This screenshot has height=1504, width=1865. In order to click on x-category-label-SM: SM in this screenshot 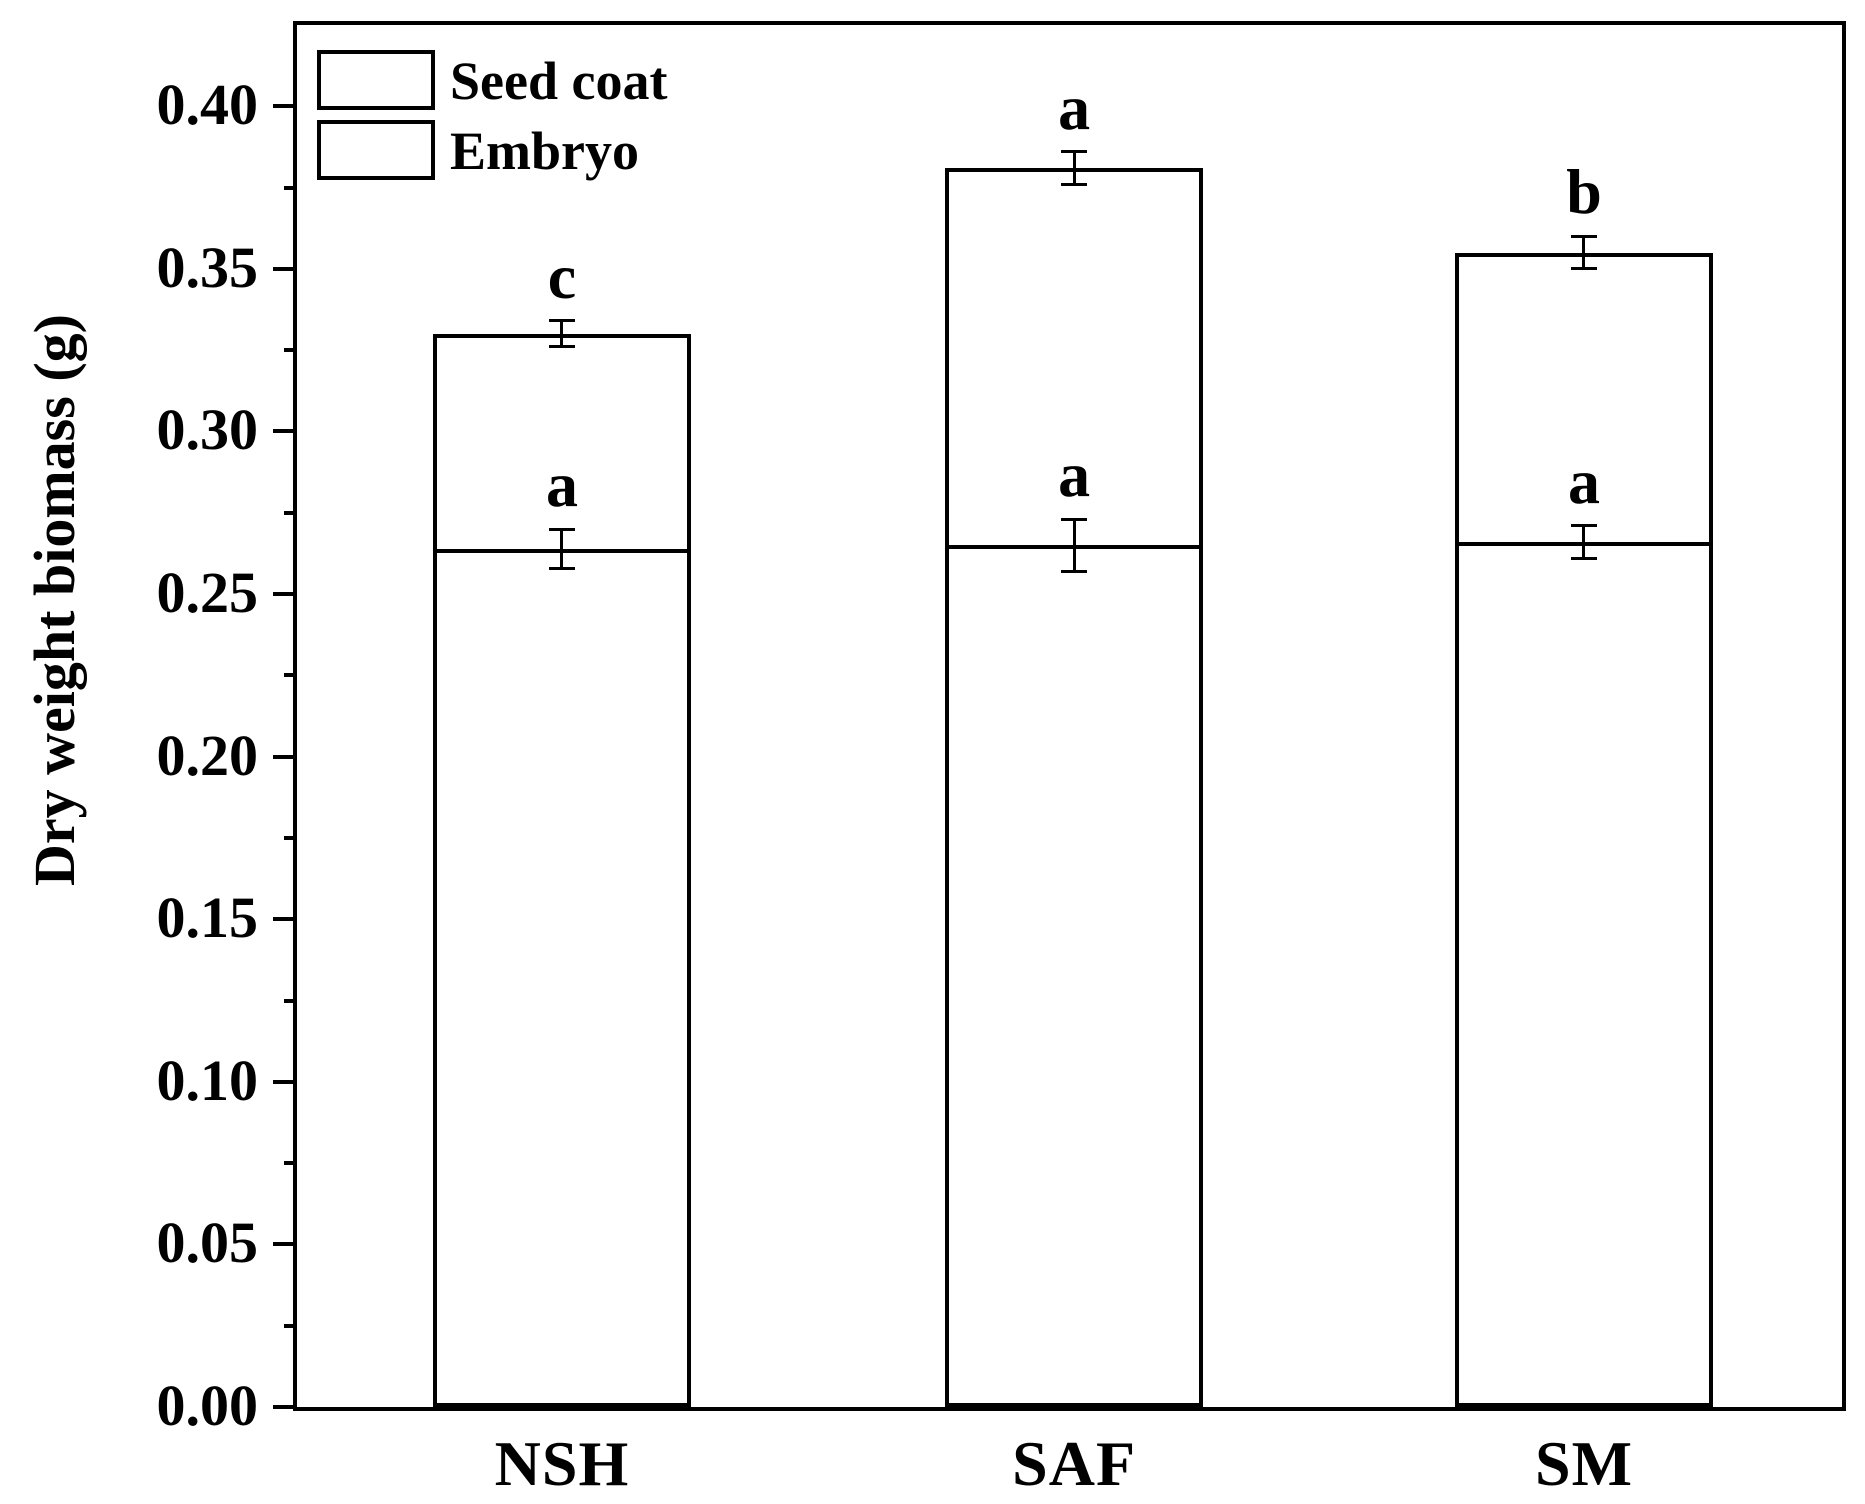, I will do `click(1583, 1463)`.